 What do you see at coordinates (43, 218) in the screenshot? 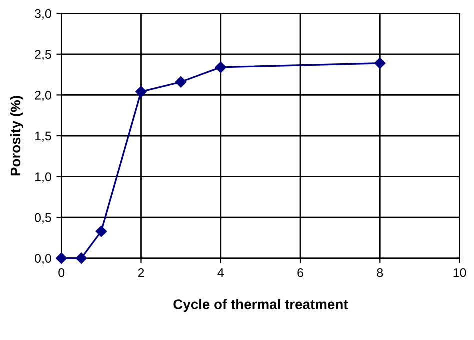
I see `y-tick-label: 0,5` at bounding box center [43, 218].